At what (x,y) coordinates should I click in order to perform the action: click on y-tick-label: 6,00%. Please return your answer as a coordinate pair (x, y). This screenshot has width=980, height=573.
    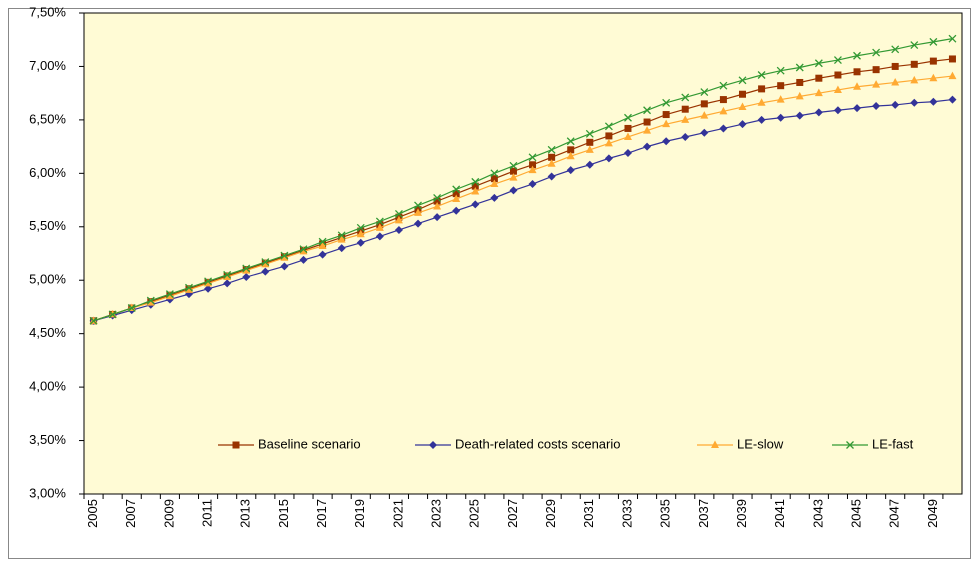
    Looking at the image, I should click on (47, 172).